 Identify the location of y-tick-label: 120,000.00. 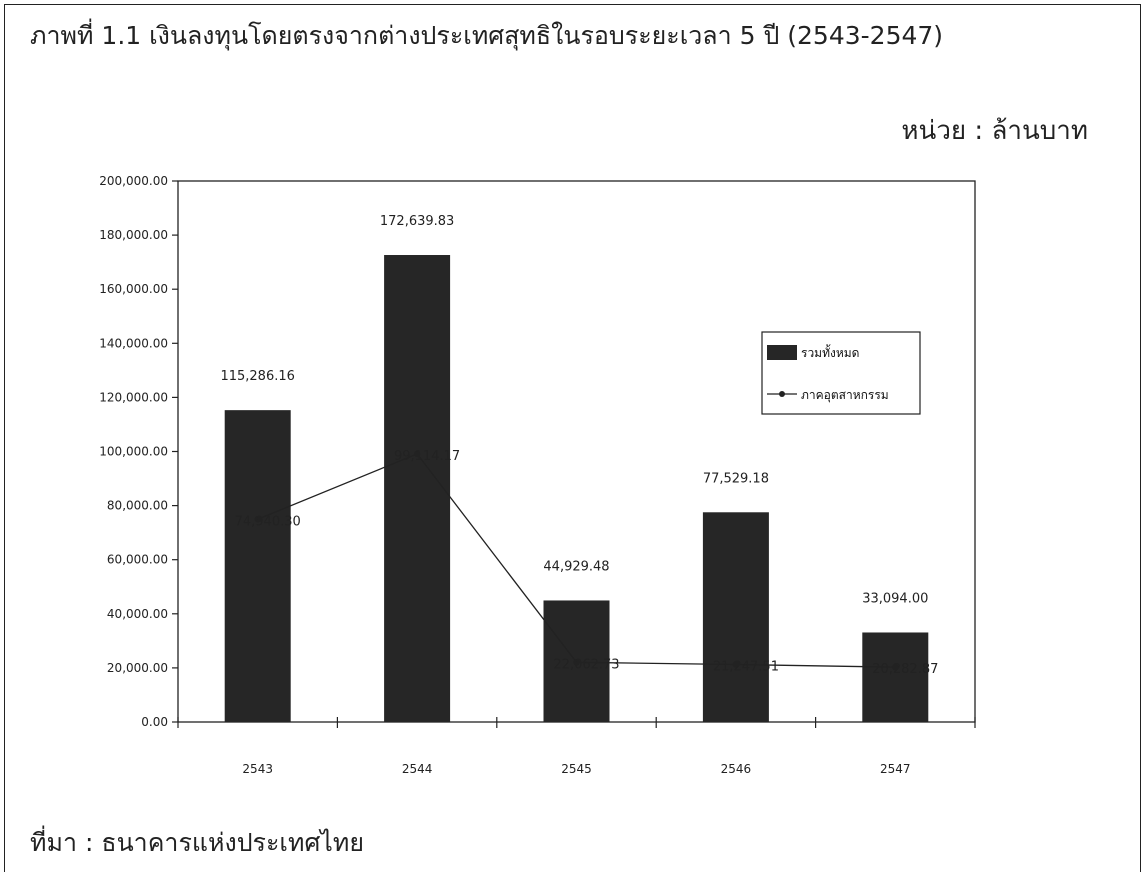
(133, 397).